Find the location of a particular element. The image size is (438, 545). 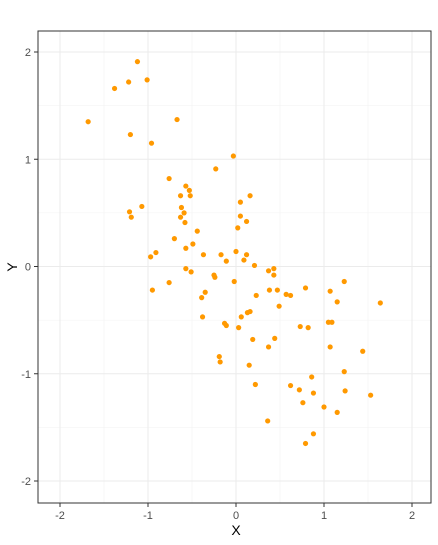

y-tick-label: 1 is located at coordinates (28, 160).